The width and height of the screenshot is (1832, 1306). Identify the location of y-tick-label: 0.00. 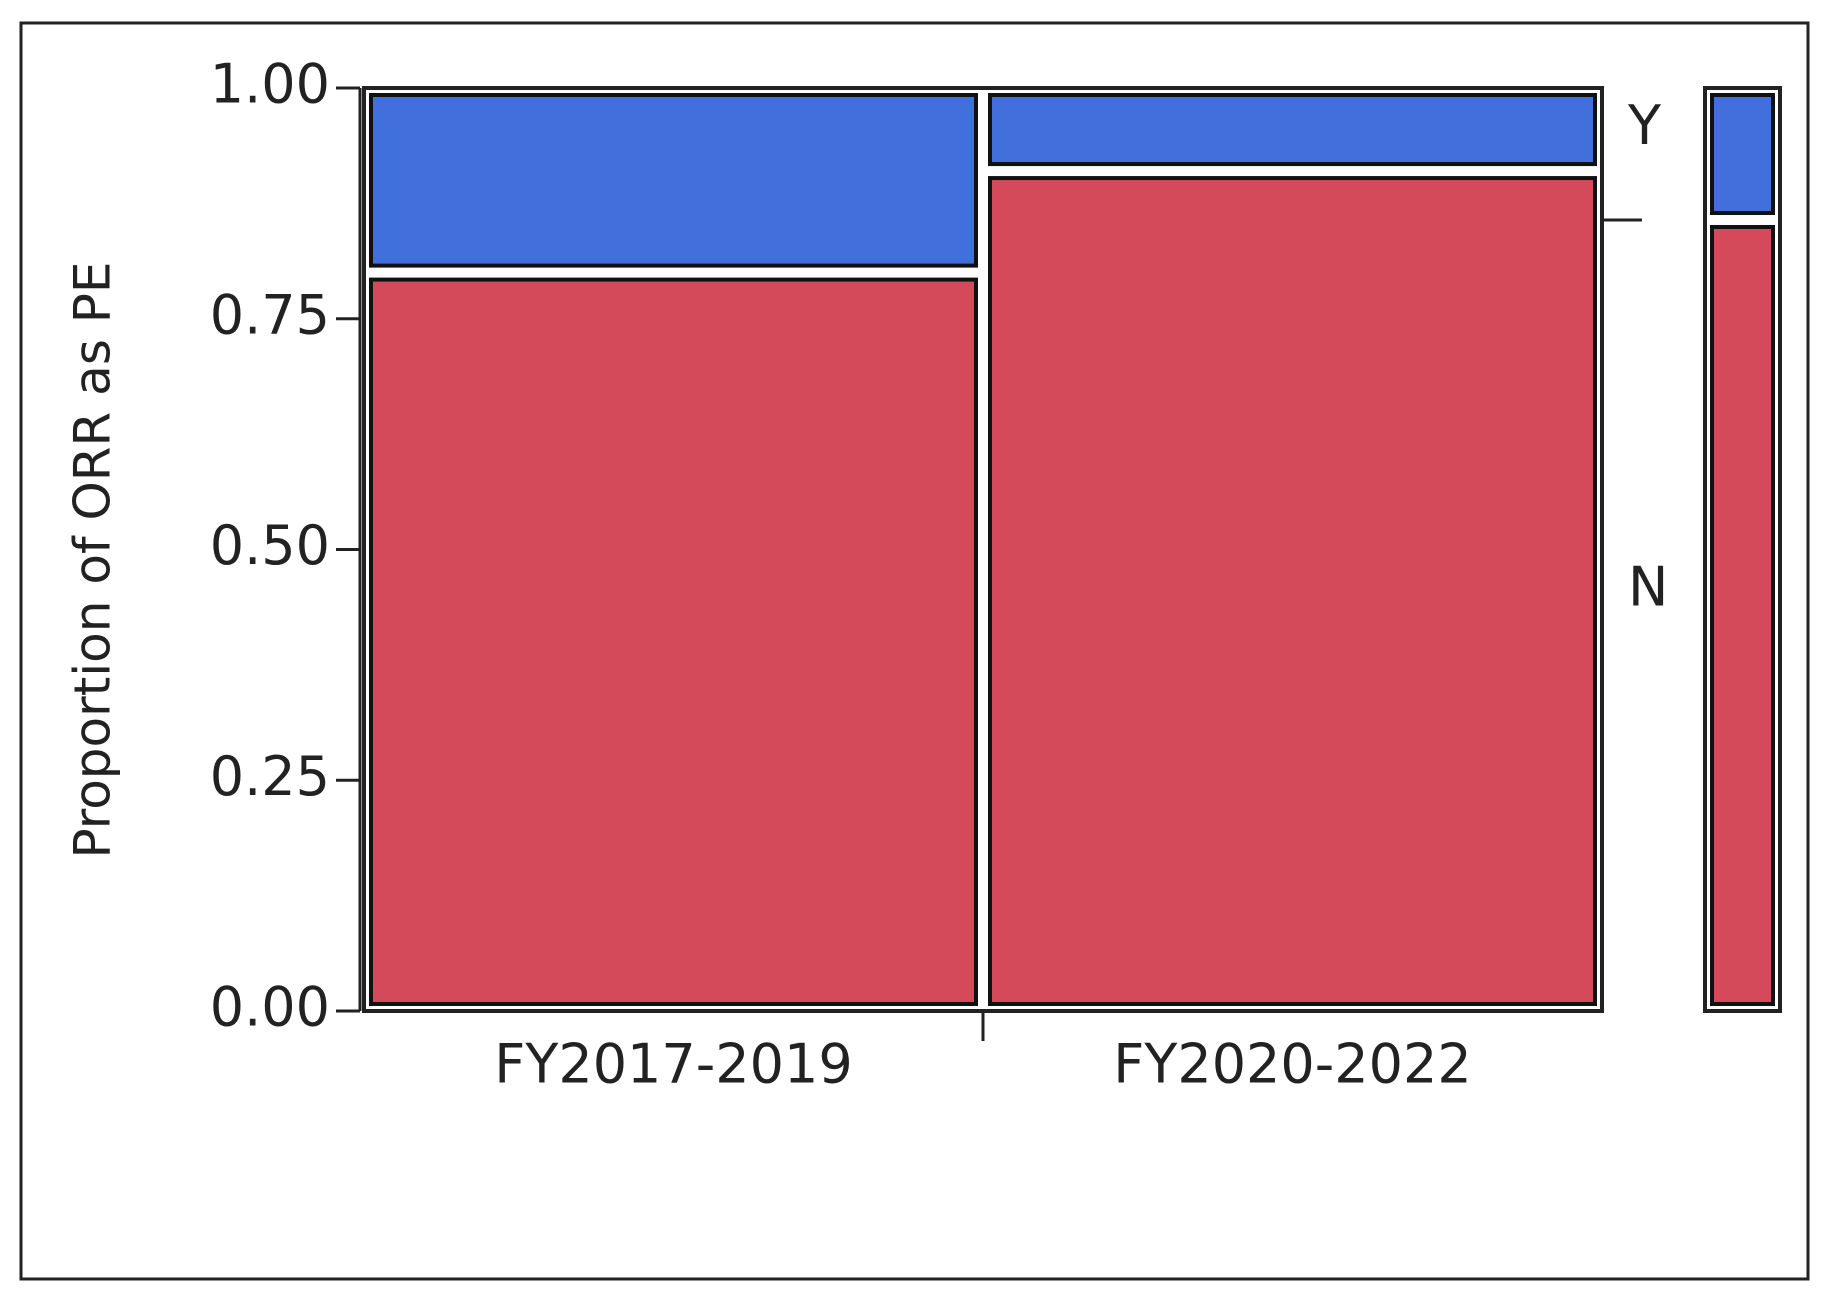
(270, 1007).